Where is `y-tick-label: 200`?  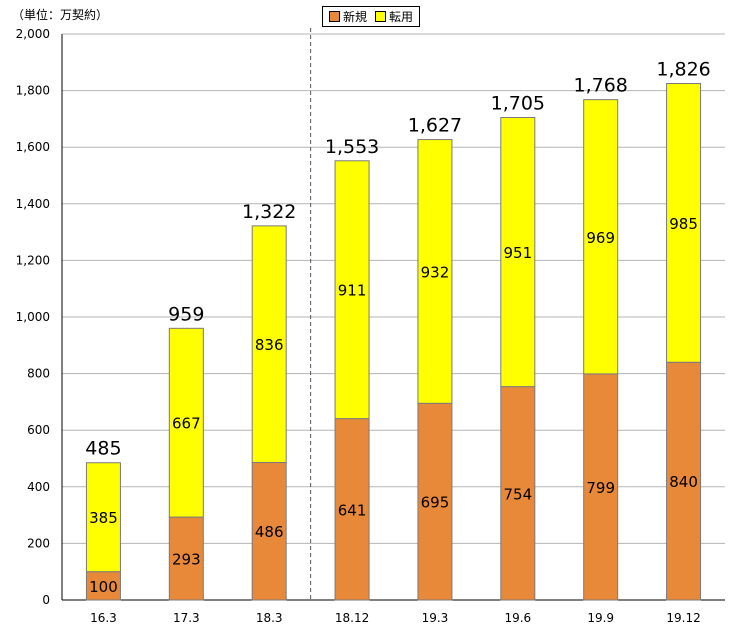
y-tick-label: 200 is located at coordinates (38, 543).